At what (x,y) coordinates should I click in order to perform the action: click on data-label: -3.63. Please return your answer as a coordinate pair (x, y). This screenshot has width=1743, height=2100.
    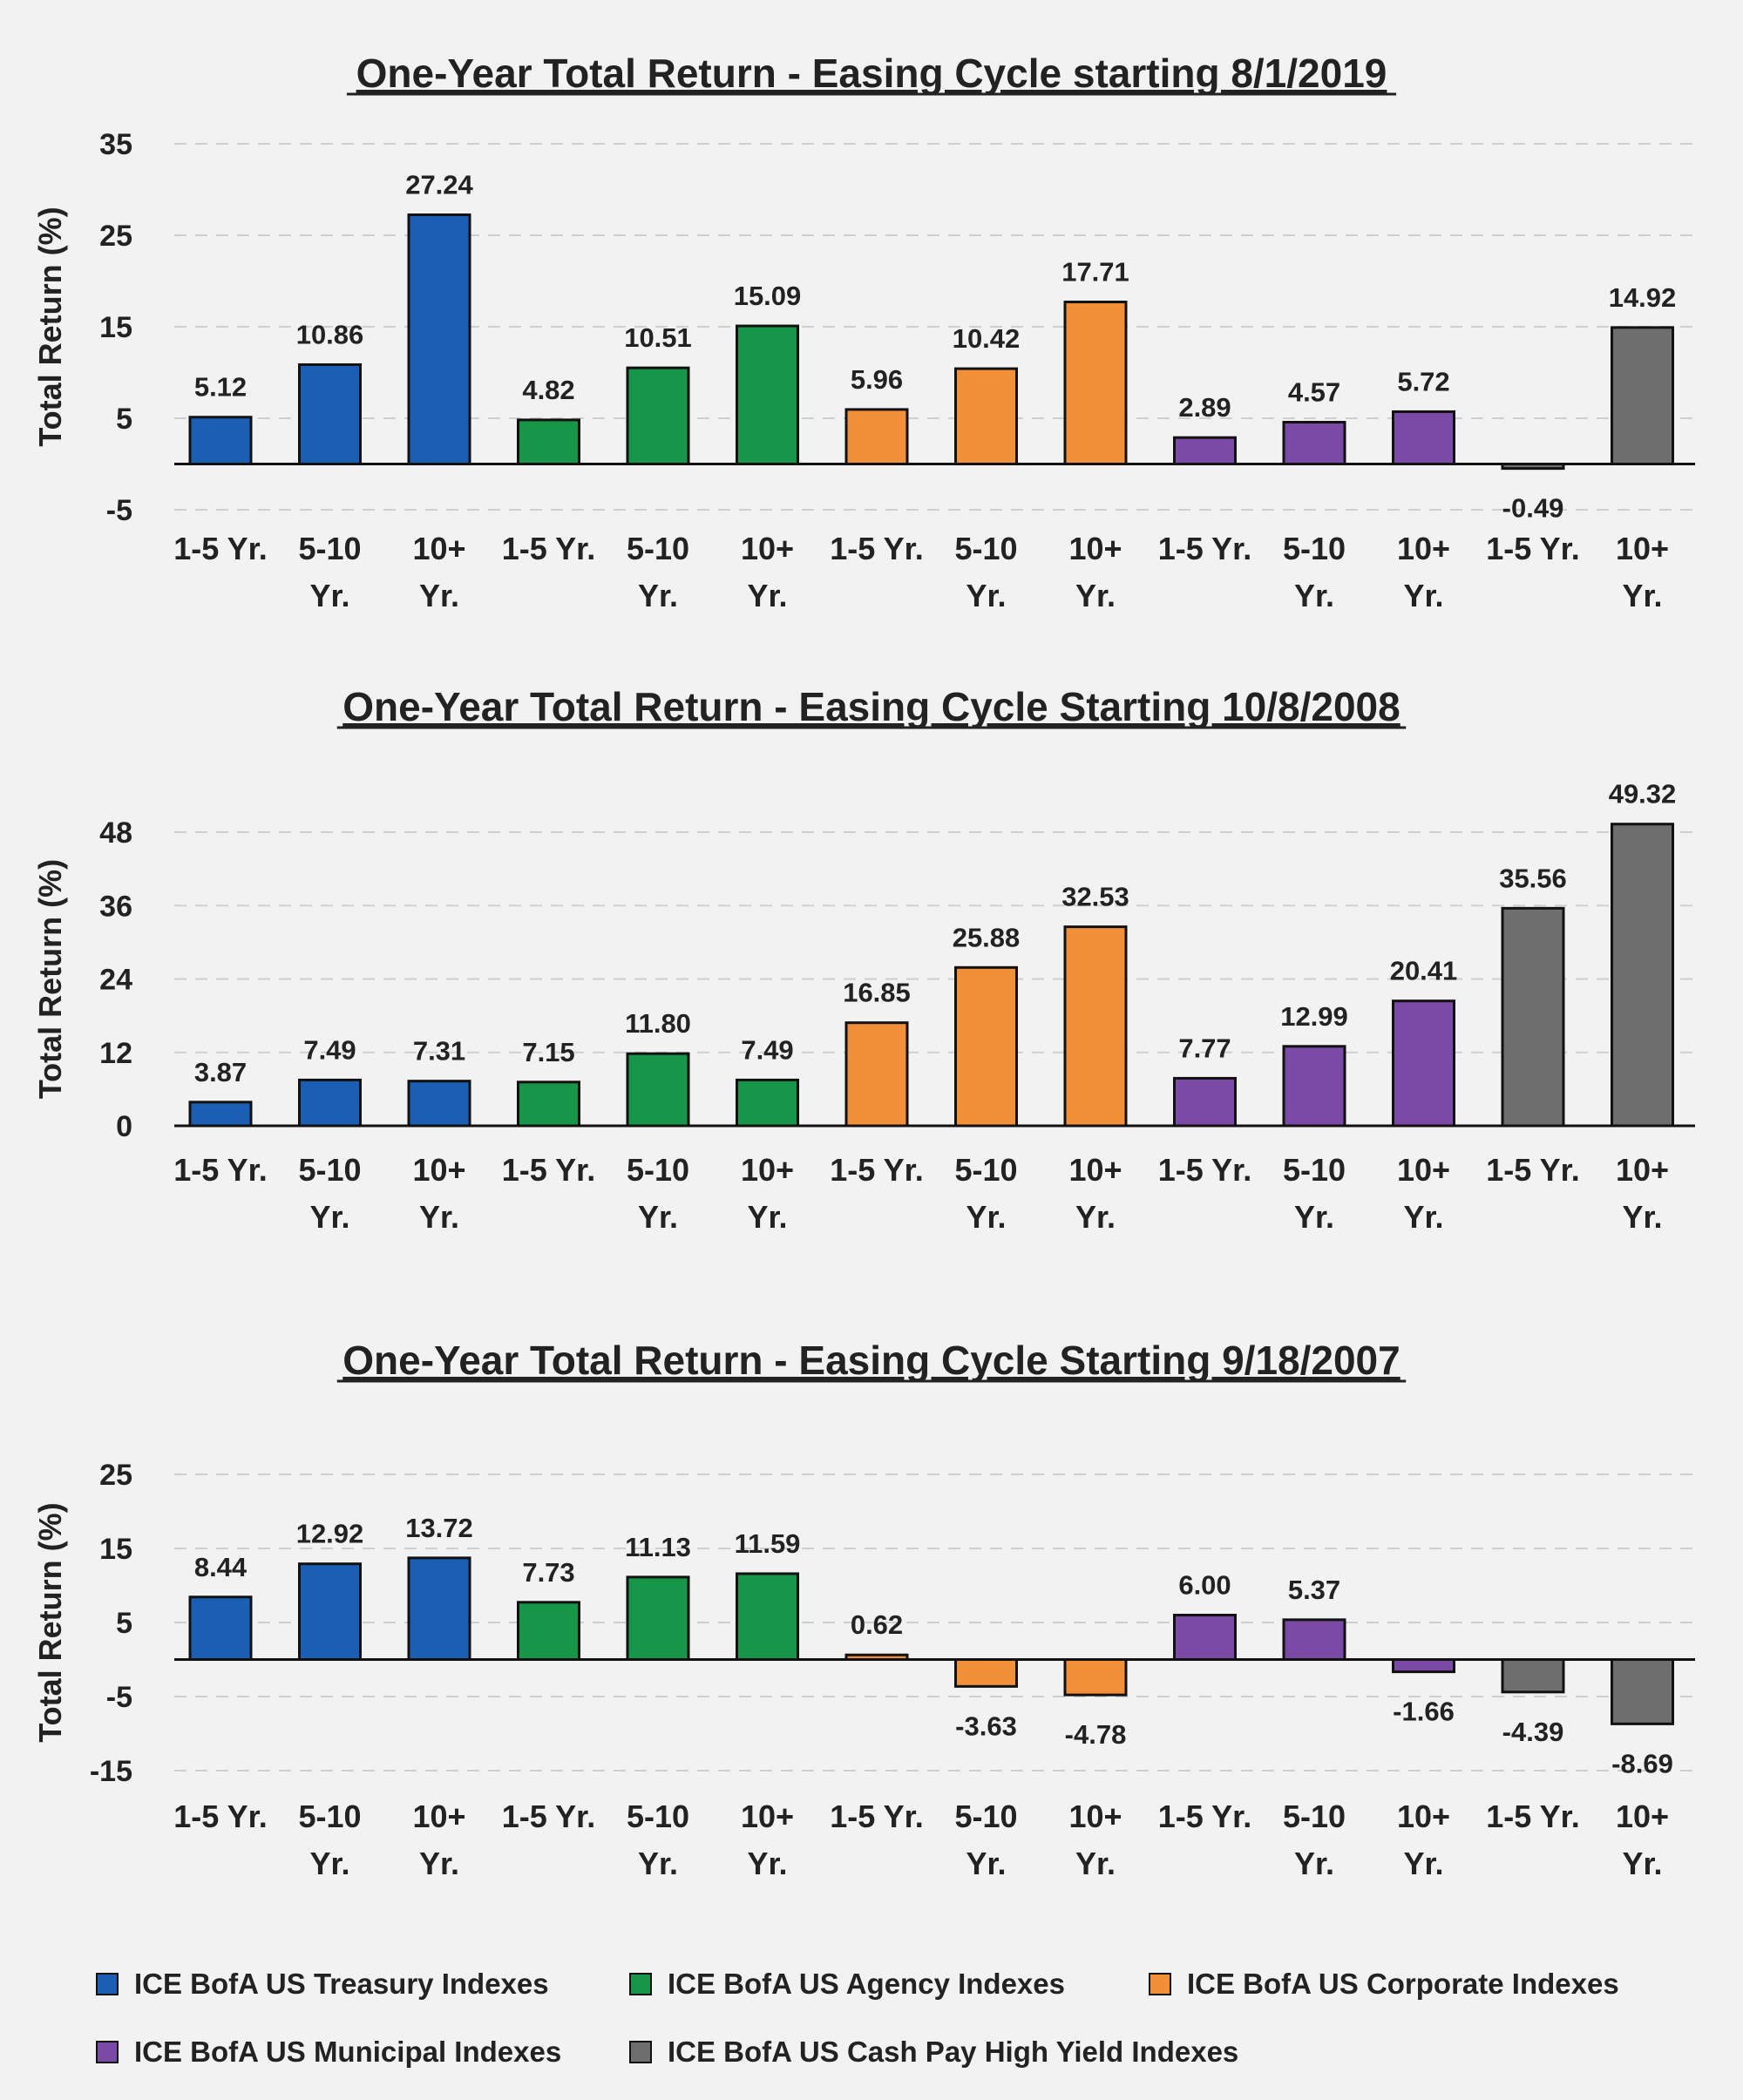
    Looking at the image, I should click on (986, 1725).